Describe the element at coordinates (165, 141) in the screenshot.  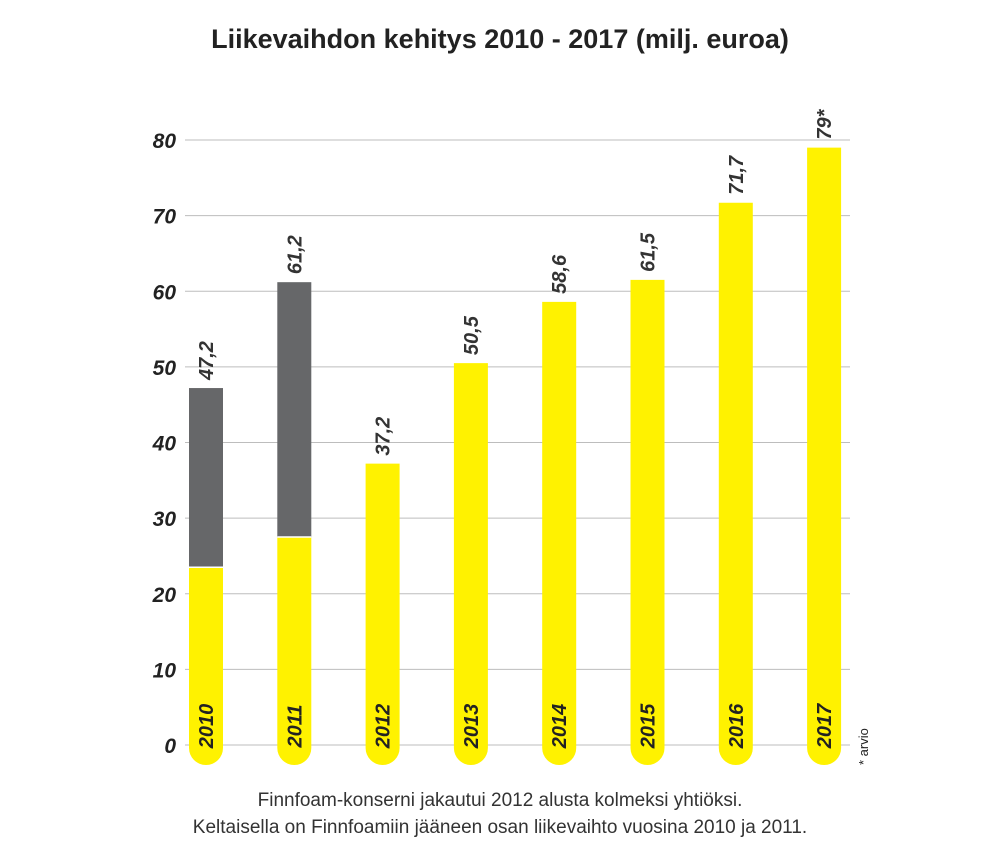
I see `y-tick-label: 80` at that location.